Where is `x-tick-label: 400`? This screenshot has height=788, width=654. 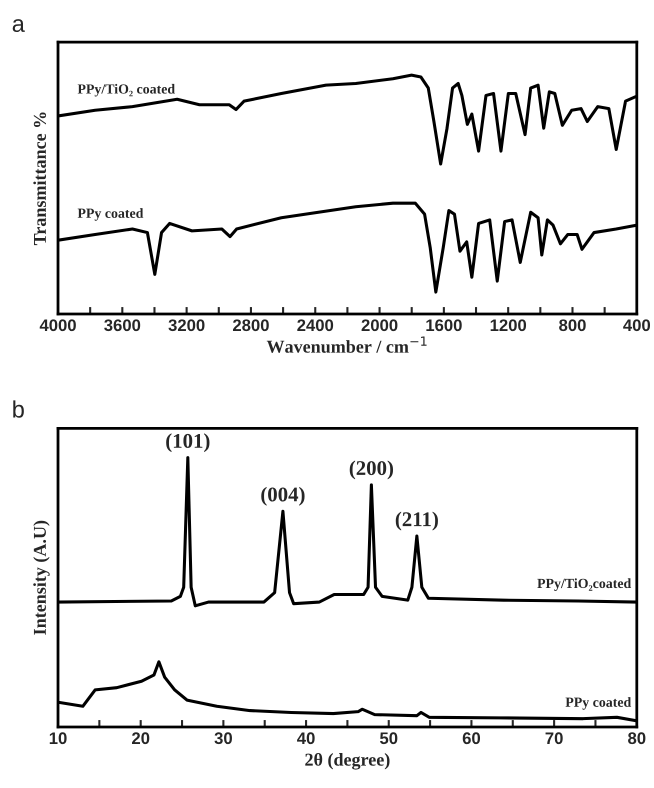
x-tick-label: 400 is located at coordinates (636, 325).